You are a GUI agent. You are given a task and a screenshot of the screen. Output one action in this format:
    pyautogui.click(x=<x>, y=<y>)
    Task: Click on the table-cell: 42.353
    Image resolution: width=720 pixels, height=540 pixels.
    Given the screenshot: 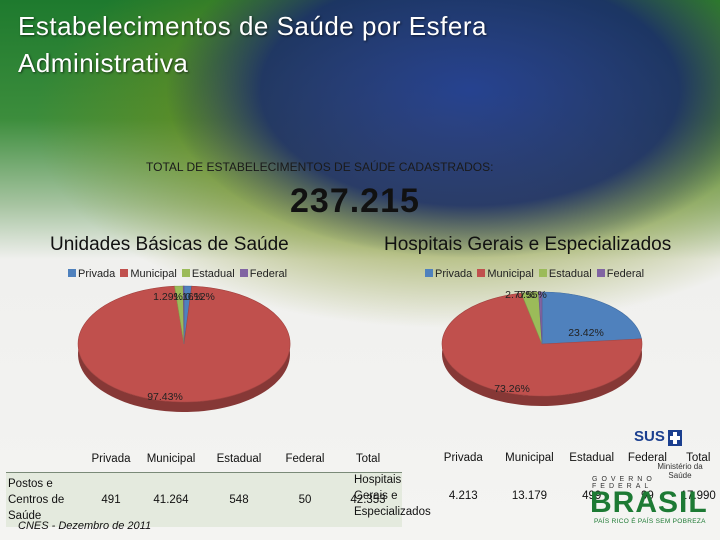 What is the action you would take?
    pyautogui.click(x=368, y=500)
    